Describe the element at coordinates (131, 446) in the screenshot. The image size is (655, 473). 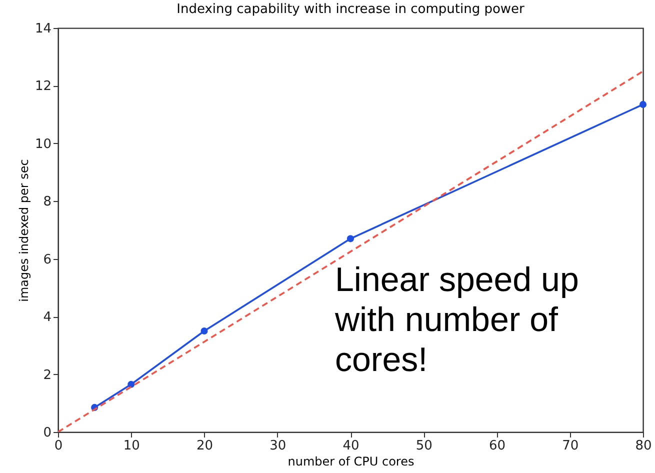
I see `x-tick-label: 10` at that location.